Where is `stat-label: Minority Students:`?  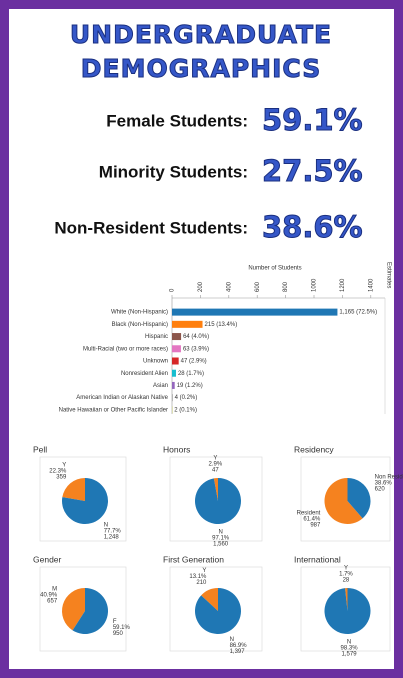
stat-label: Minority Students: is located at coordinates (173, 171).